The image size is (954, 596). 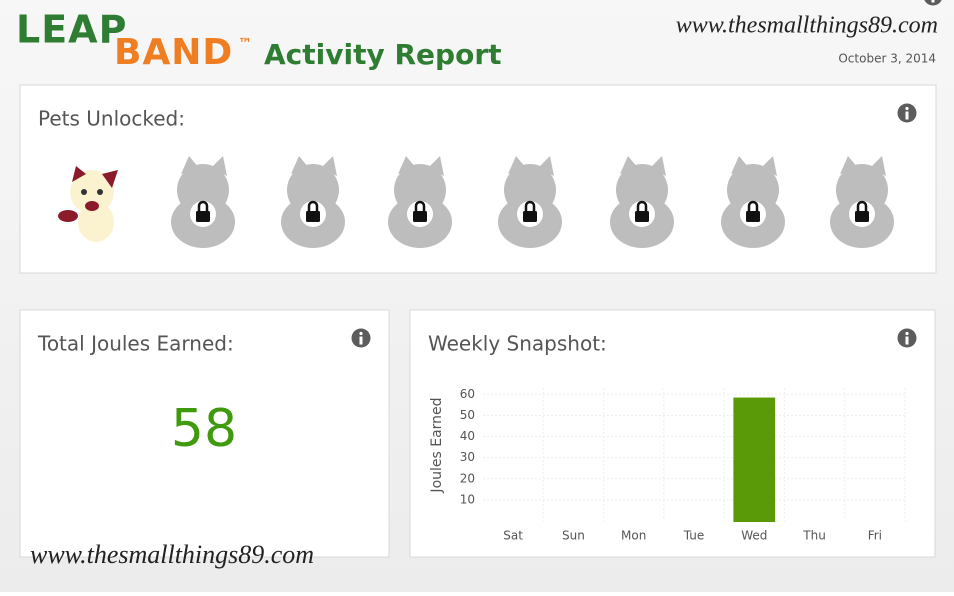 What do you see at coordinates (383, 54) in the screenshot?
I see `report-title: Activity Report` at bounding box center [383, 54].